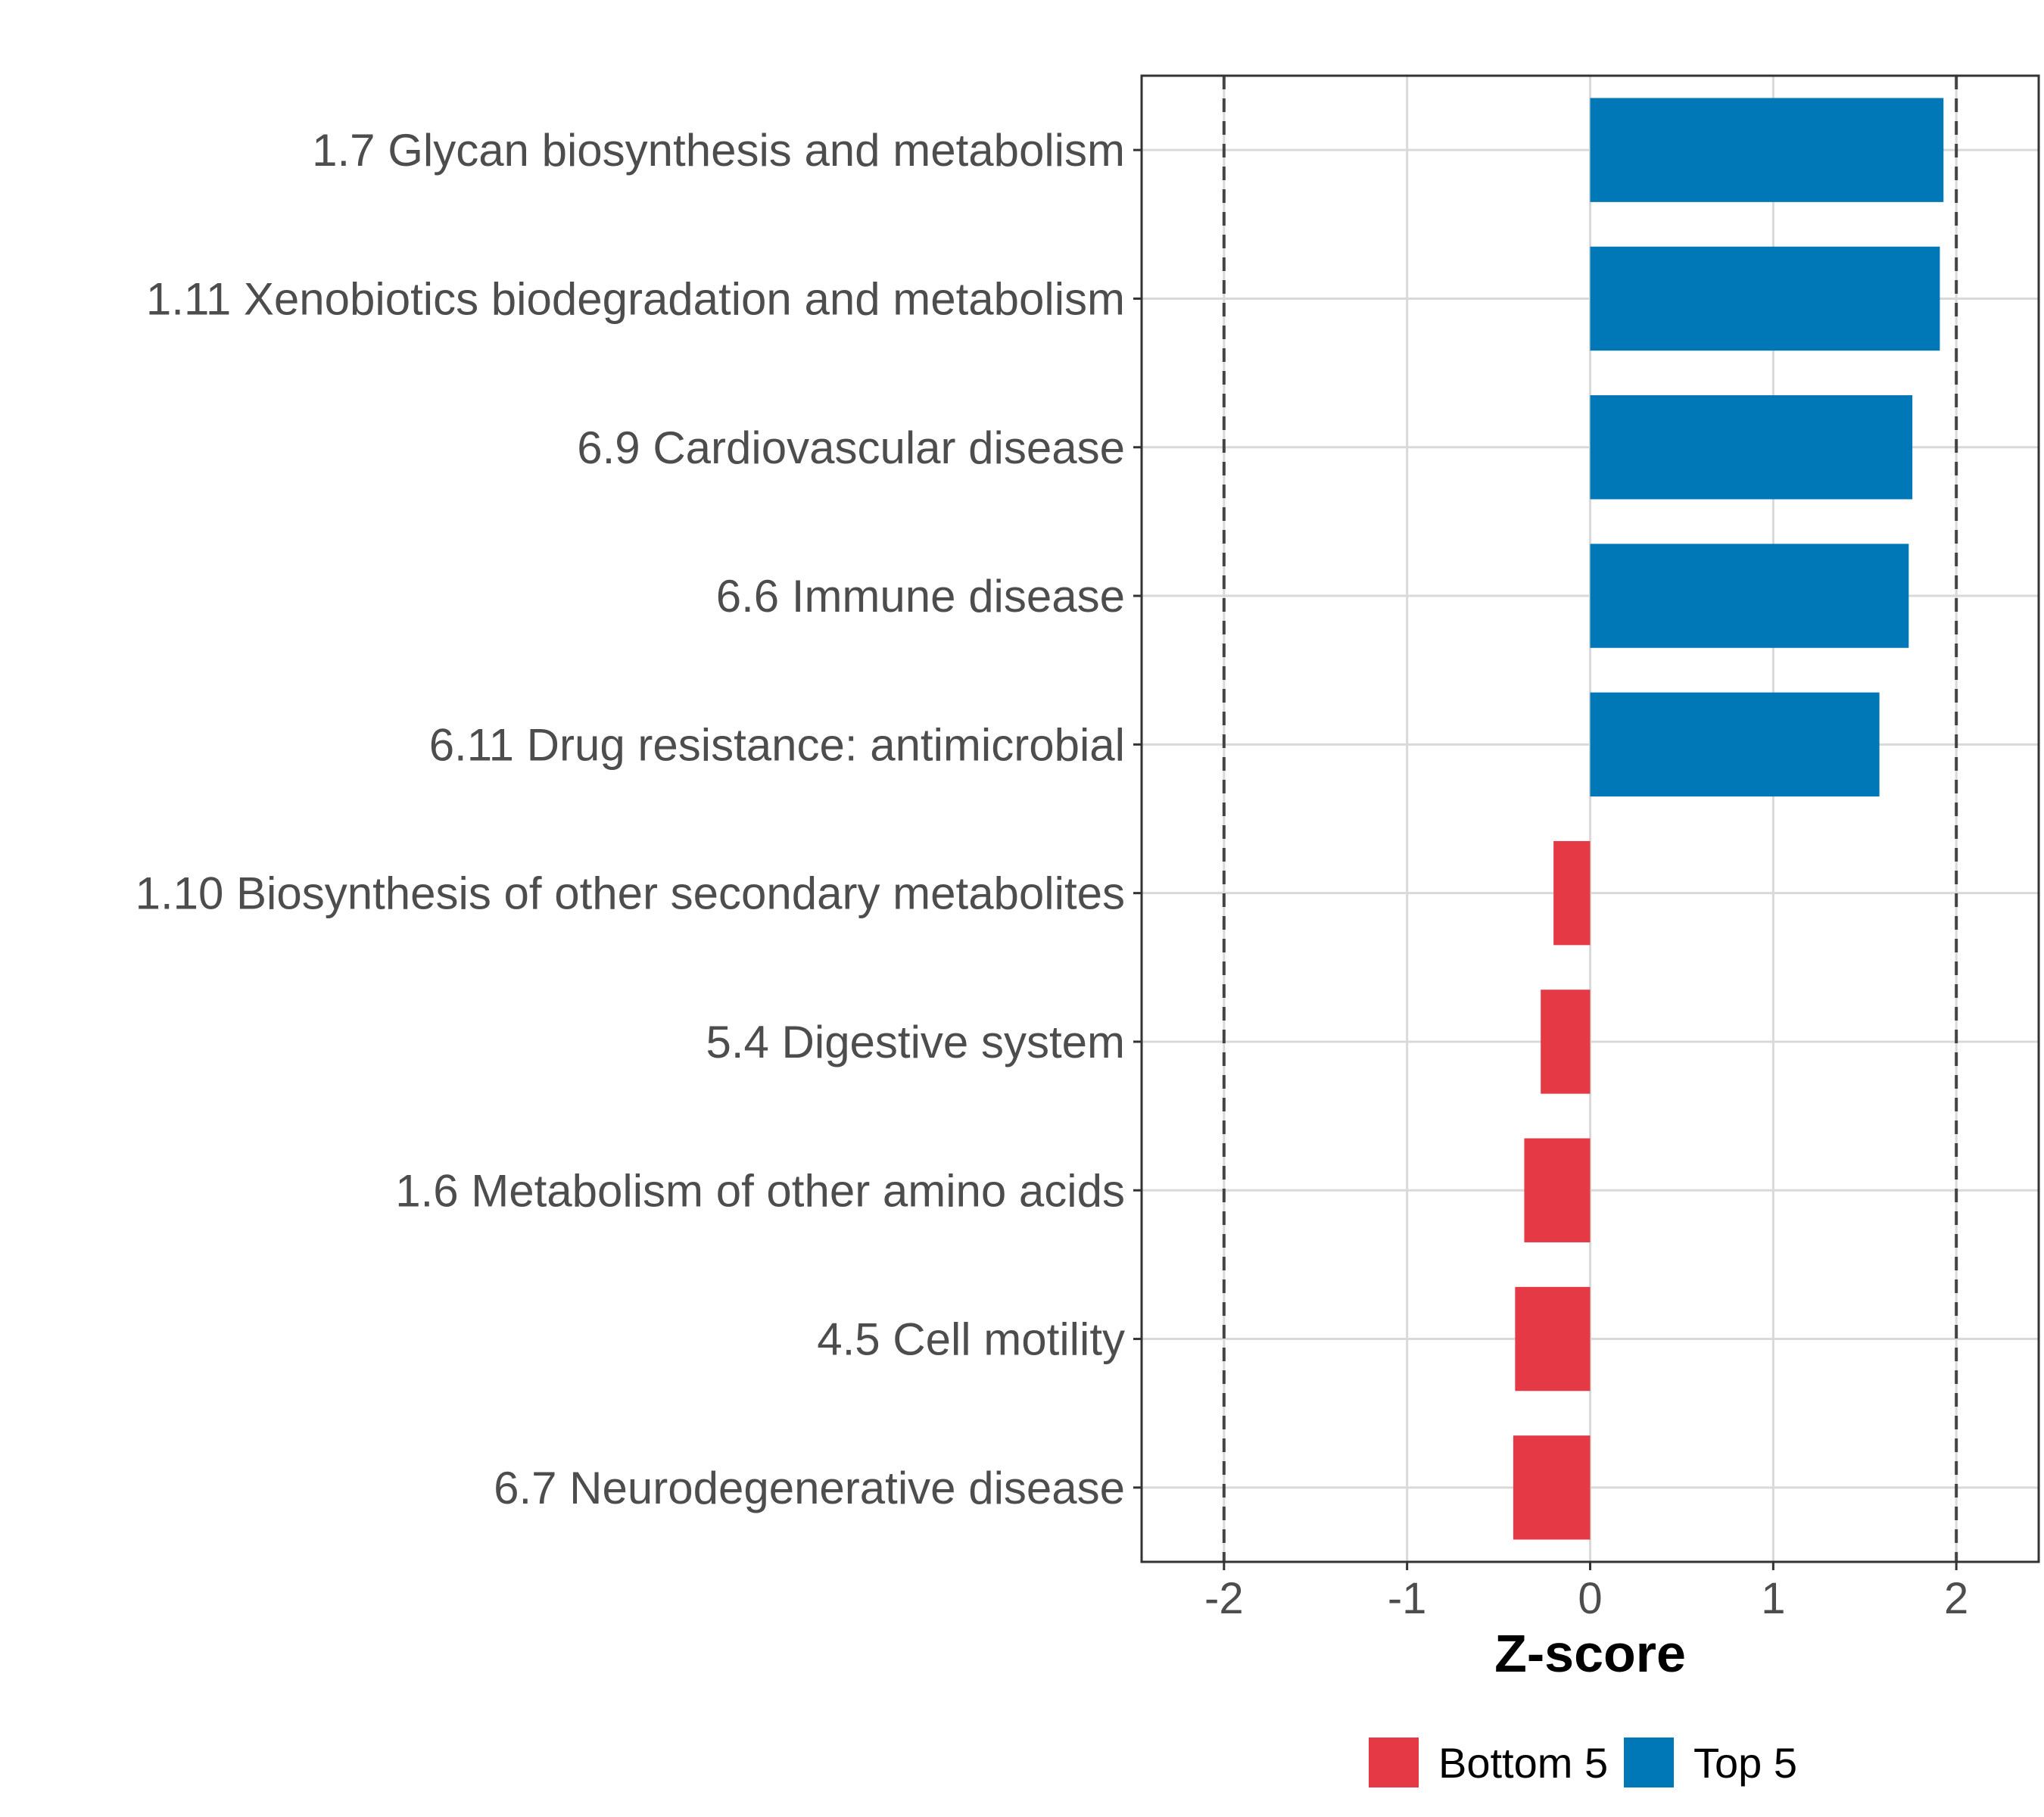 Image resolution: width=2044 pixels, height=1817 pixels. I want to click on legend-label: Bottom 5, so click(1523, 1763).